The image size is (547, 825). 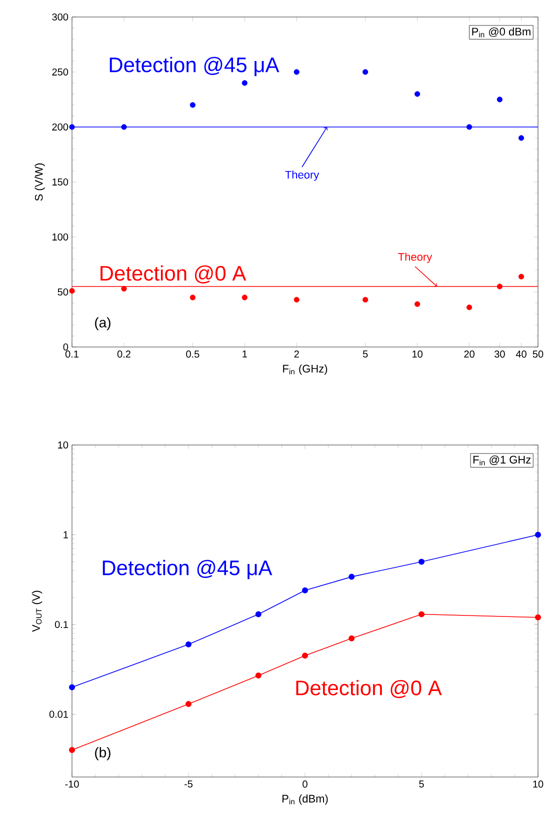 I want to click on y-tick-label: 1, so click(x=66, y=534).